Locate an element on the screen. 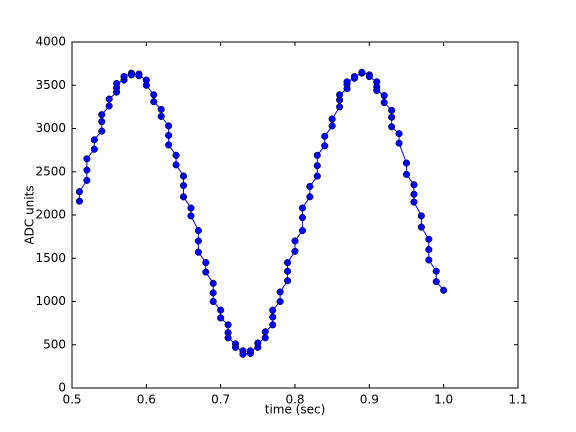  y-tick-label: 1500 is located at coordinates (50, 258).